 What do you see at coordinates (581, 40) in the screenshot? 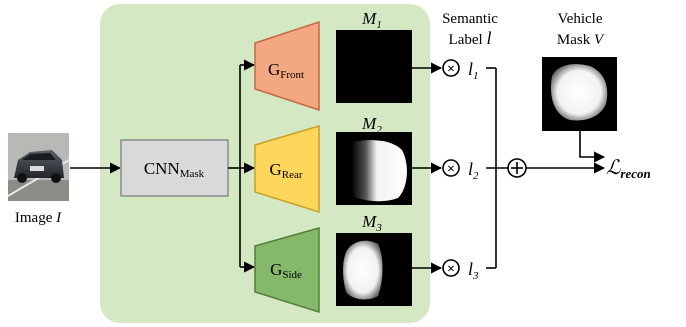
I see `vehicle-mask-subtitle: Mask V` at bounding box center [581, 40].